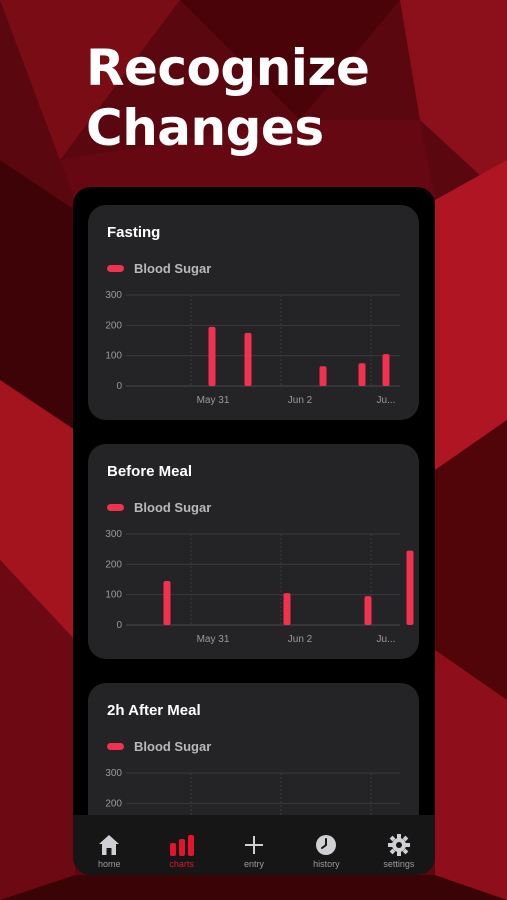 This screenshot has width=507, height=900. I want to click on tab-label: home, so click(109, 864).